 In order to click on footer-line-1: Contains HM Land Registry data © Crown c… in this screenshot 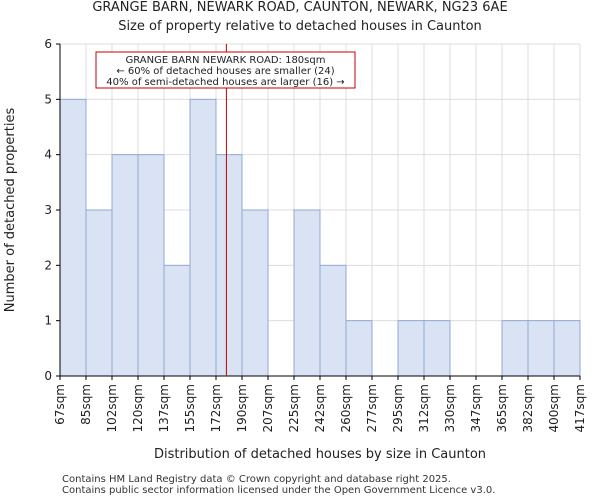, I will do `click(256, 479)`.